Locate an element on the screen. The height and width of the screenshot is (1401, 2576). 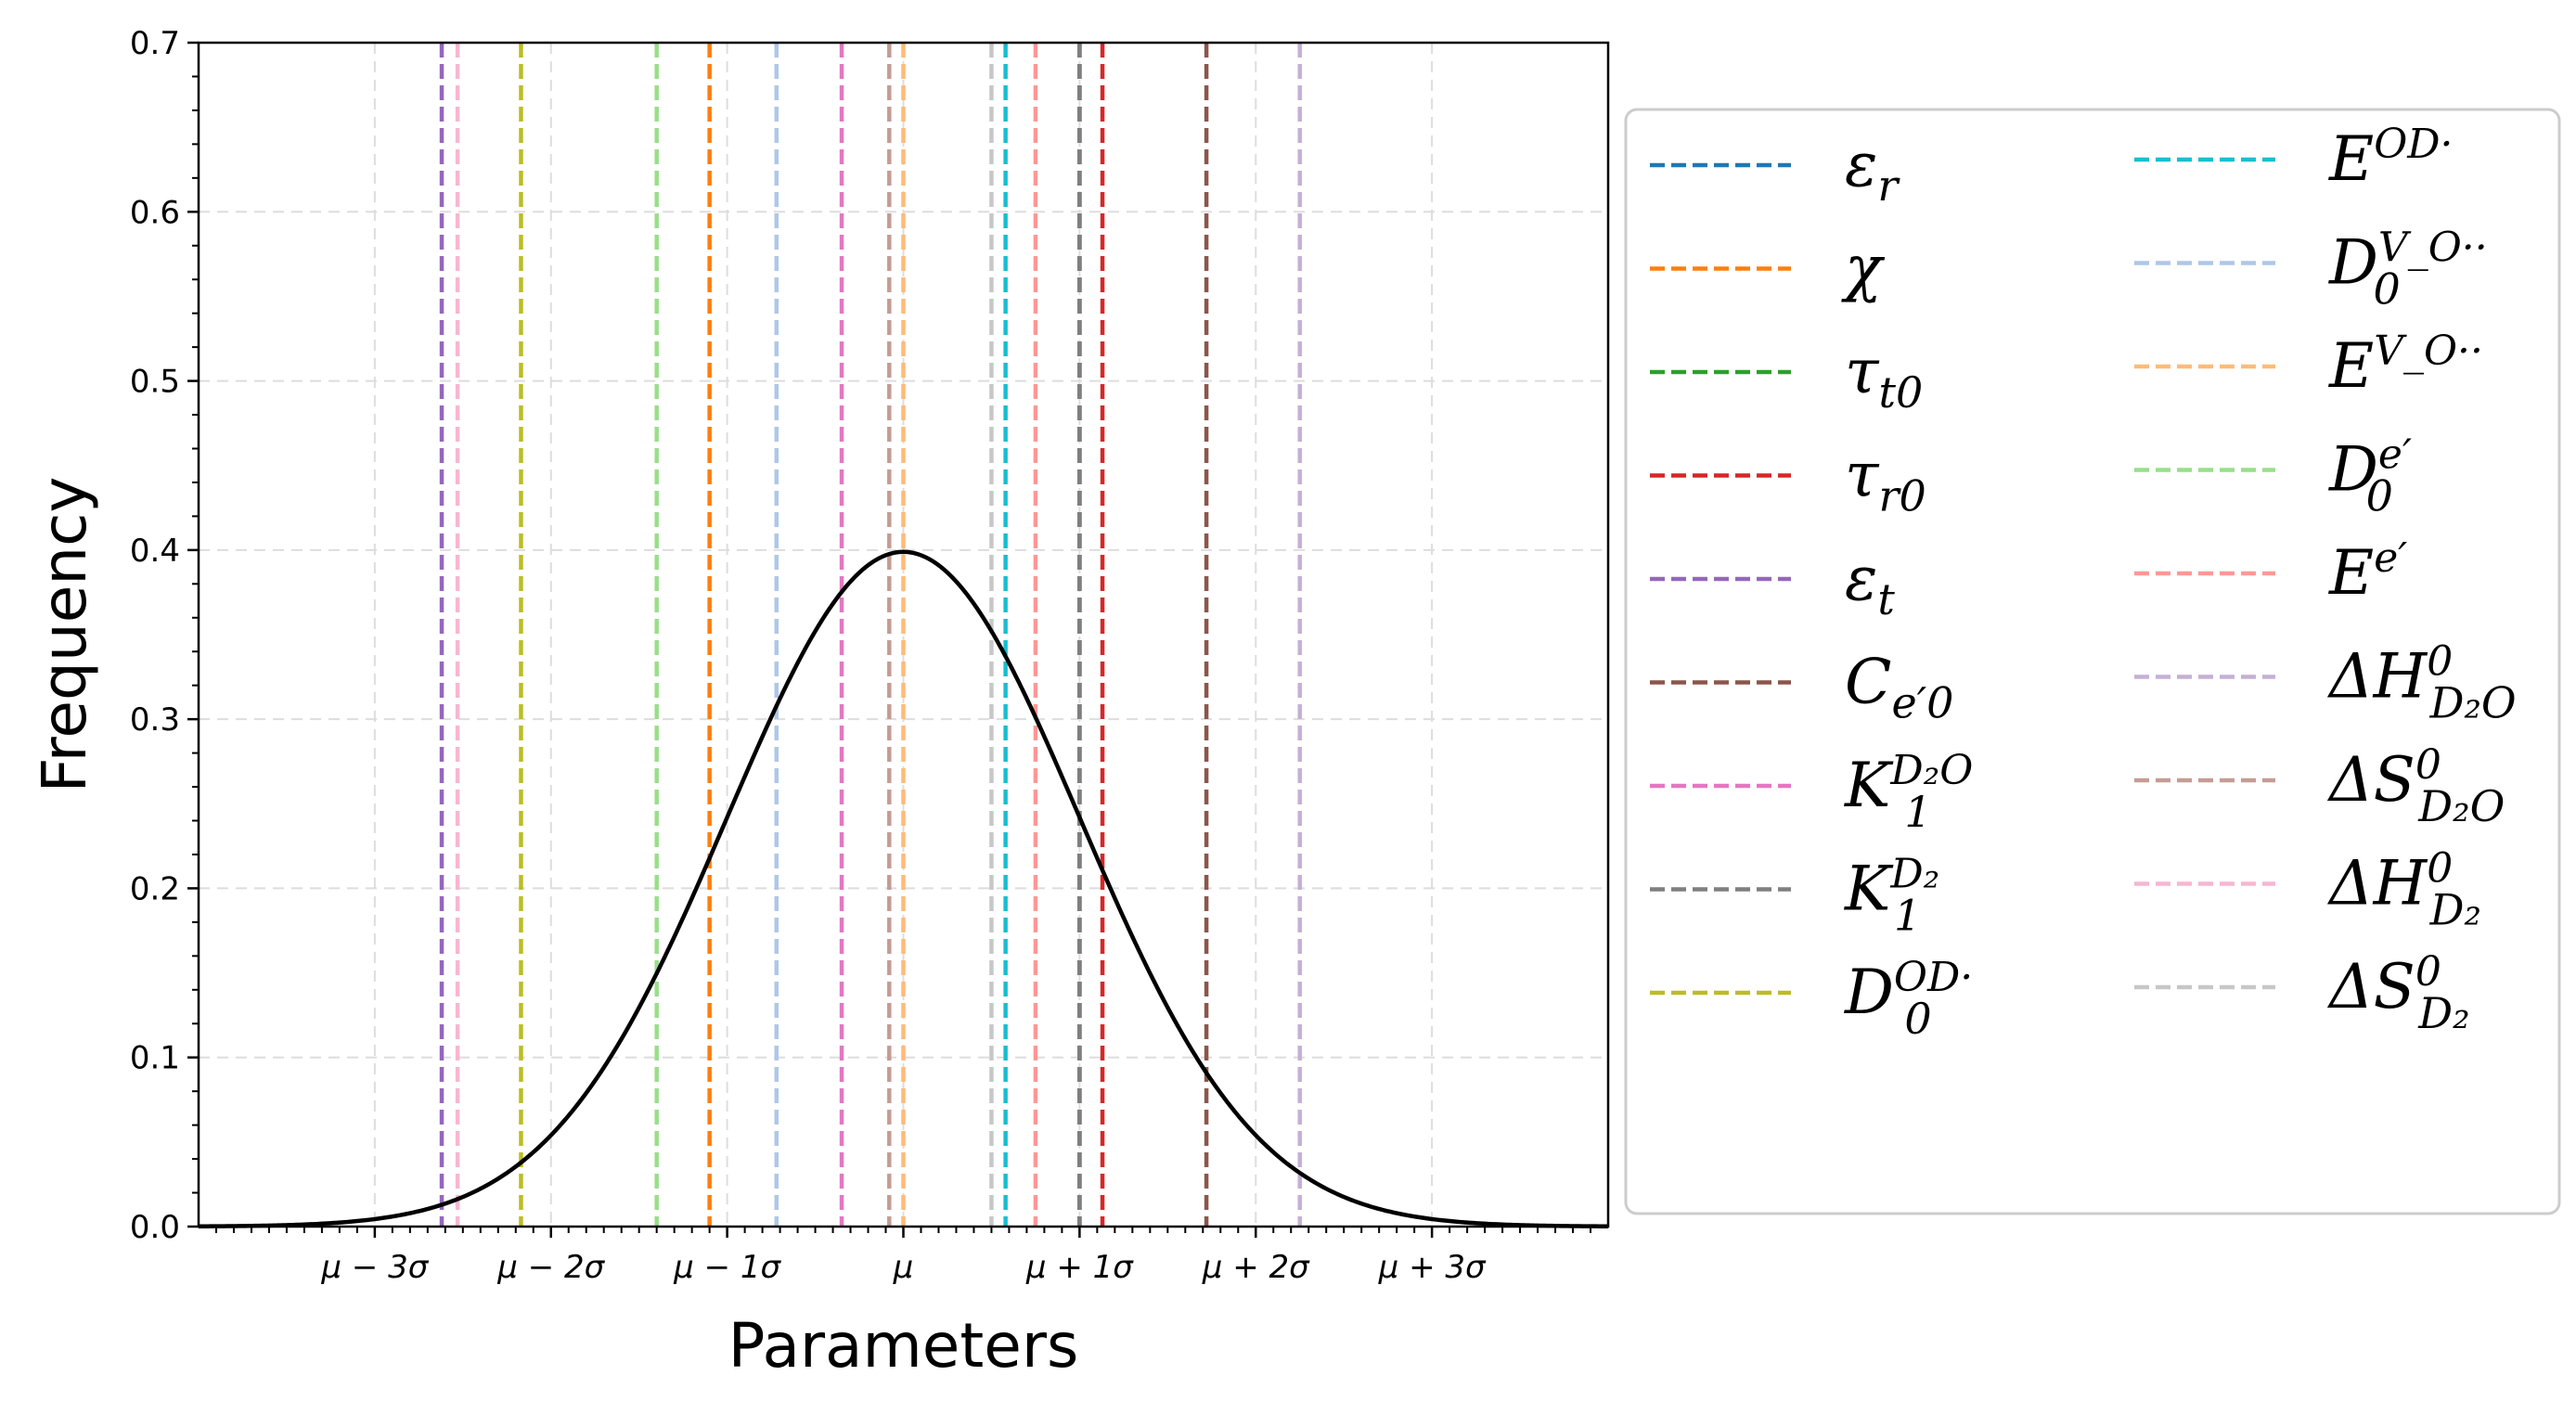
y-tick-label: 0.1 is located at coordinates (155, 1058).